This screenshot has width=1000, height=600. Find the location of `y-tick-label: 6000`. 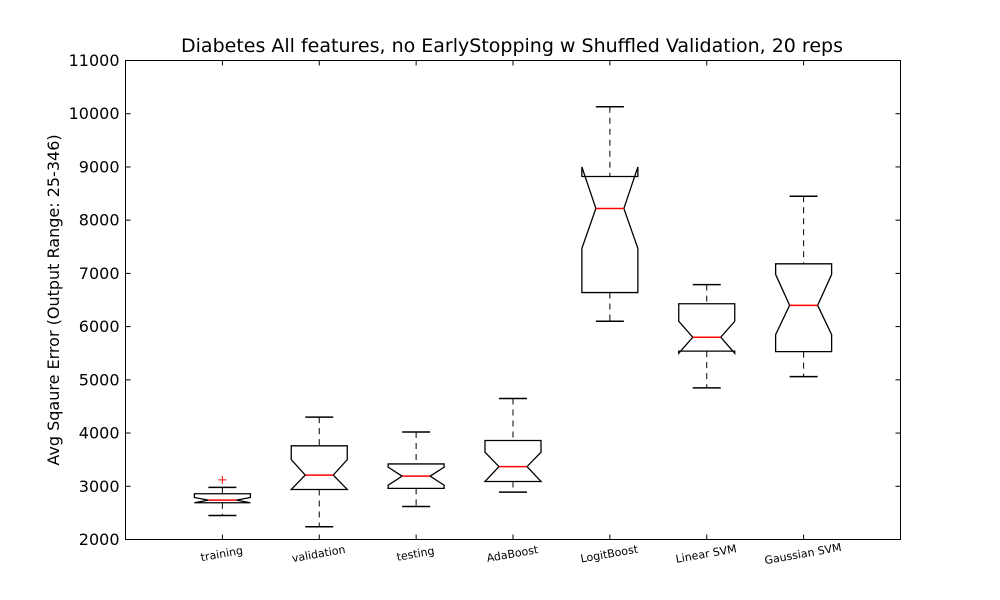

y-tick-label: 6000 is located at coordinates (99, 326).